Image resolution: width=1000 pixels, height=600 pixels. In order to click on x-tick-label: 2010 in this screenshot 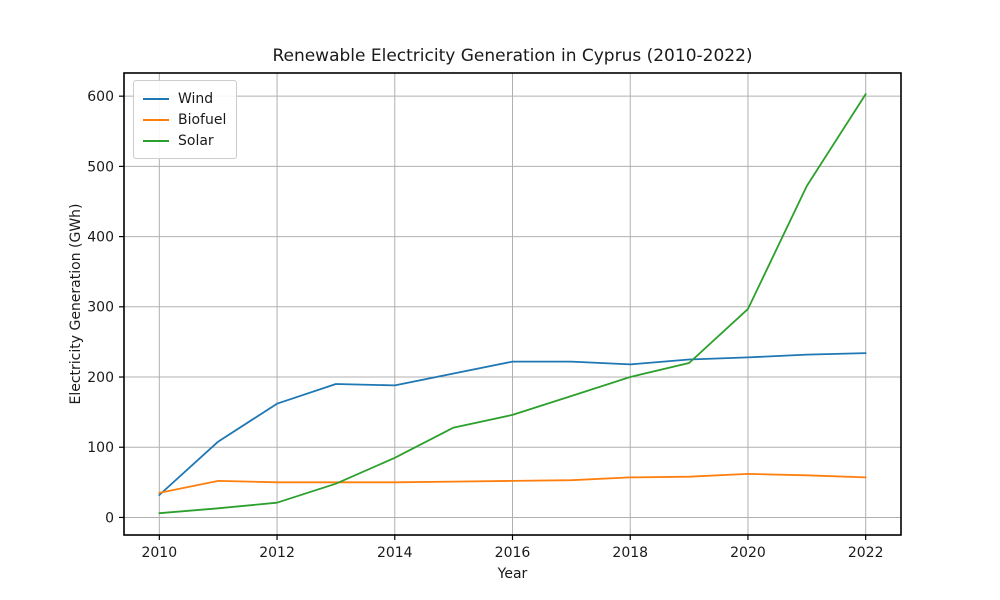, I will do `click(159, 553)`.